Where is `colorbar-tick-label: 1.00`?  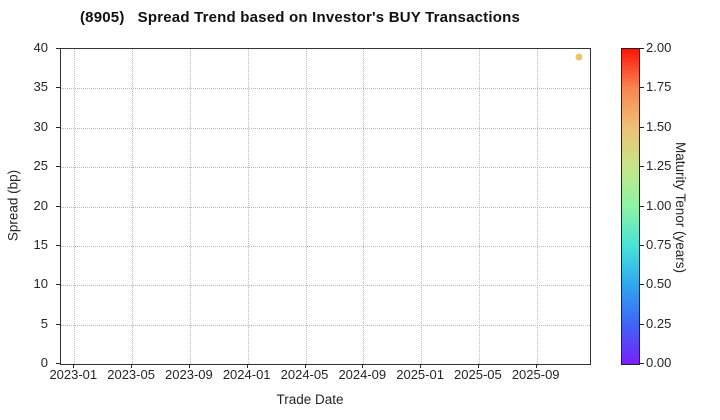
colorbar-tick-label: 1.00 is located at coordinates (659, 205).